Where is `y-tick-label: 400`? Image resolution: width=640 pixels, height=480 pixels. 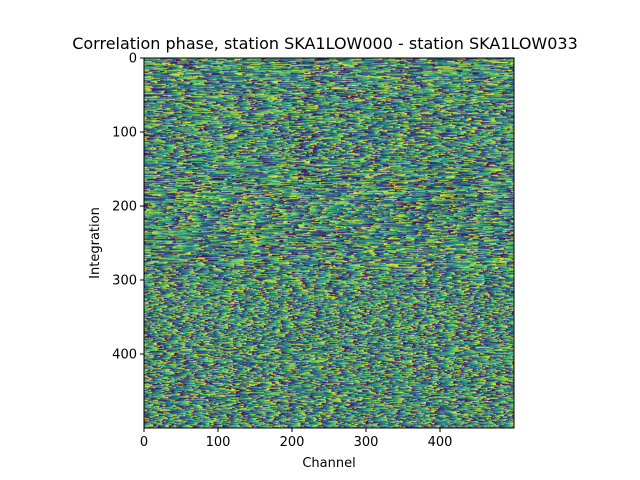
y-tick-label: 400 is located at coordinates (124, 355).